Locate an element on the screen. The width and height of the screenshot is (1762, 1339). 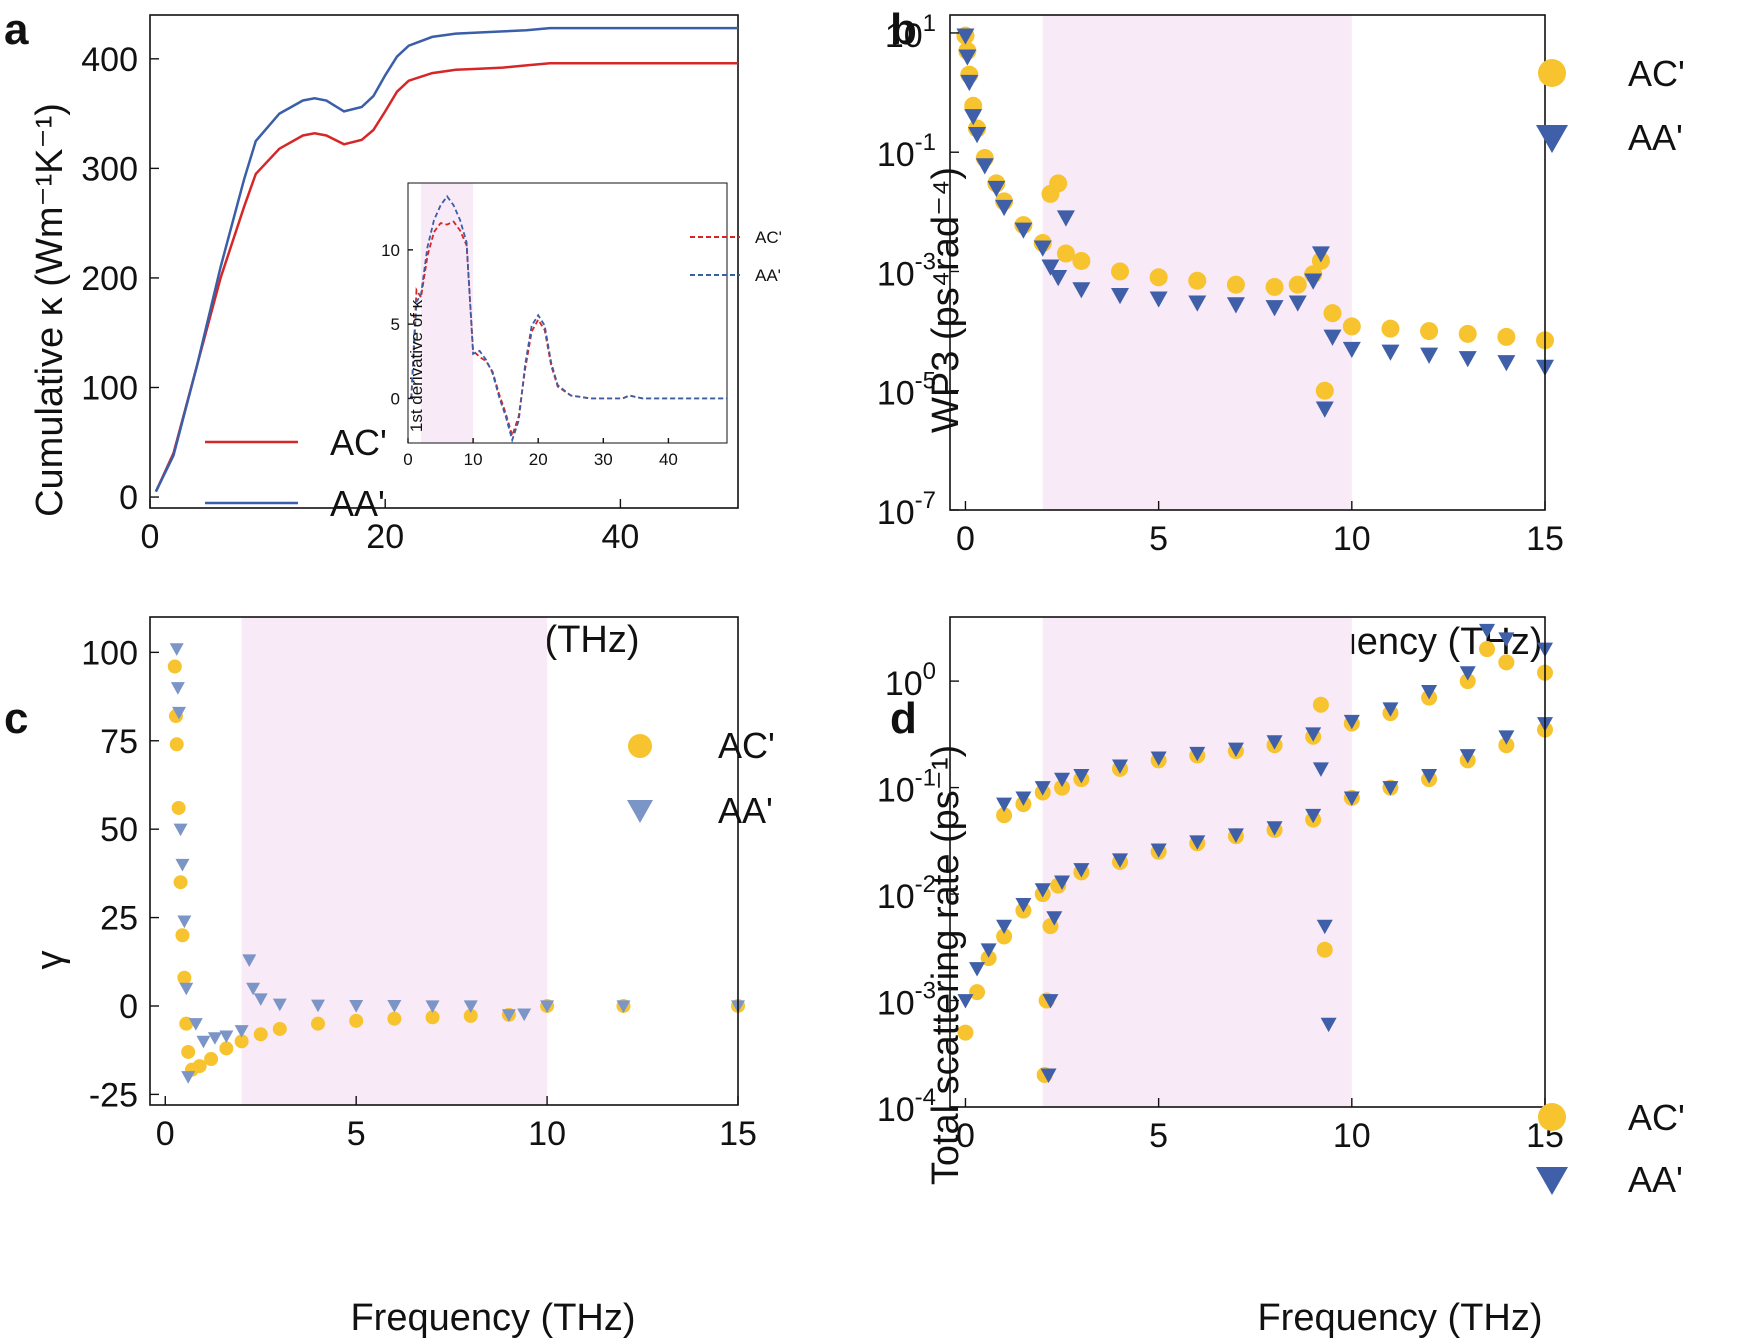
legend-label-aa: AA' is located at coordinates (357, 503).